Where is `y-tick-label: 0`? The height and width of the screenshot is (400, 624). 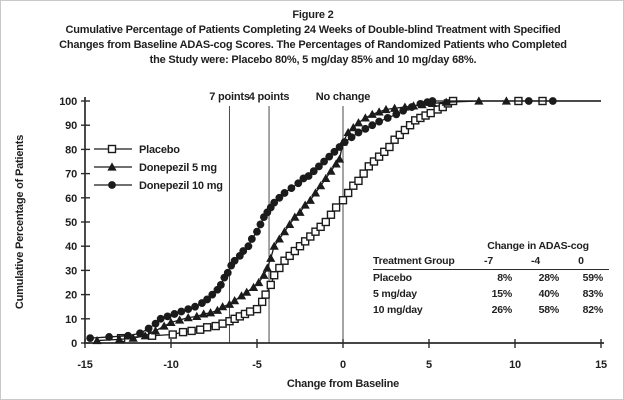
y-tick-label: 0 is located at coordinates (74, 344).